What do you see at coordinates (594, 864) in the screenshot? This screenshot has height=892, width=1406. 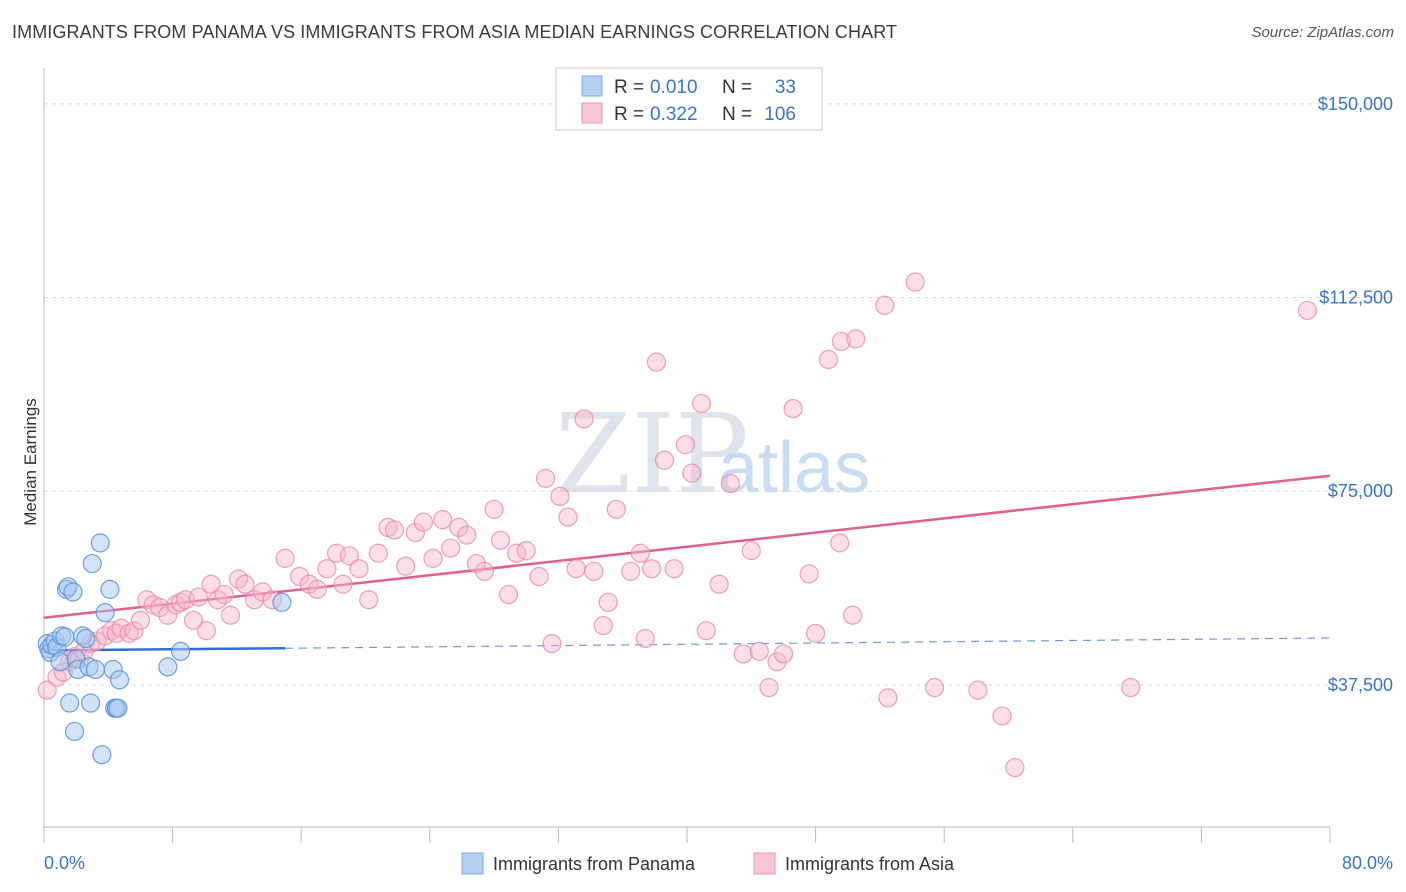 I see `bottom-legend-label-panama: Immigrants from Panama` at bounding box center [594, 864].